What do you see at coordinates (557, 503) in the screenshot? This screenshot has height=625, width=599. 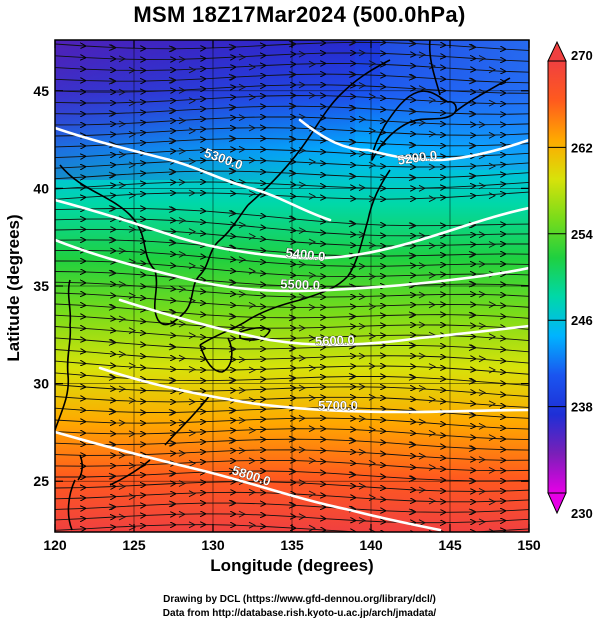 I see `colorbar-min-triangle` at bounding box center [557, 503].